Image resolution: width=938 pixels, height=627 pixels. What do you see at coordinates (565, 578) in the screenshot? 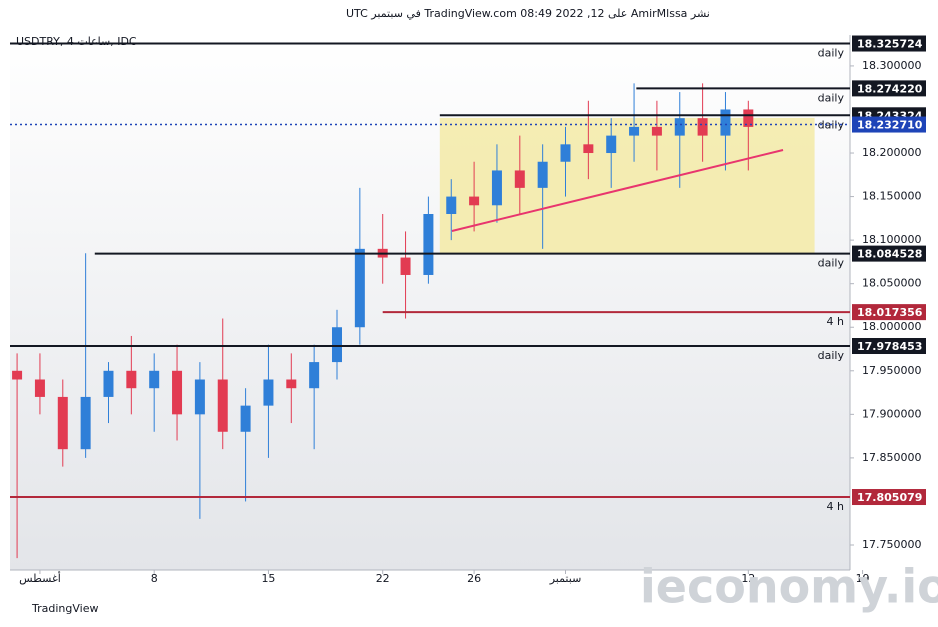
I see `x-tick-label: سبتمبر` at bounding box center [565, 578].